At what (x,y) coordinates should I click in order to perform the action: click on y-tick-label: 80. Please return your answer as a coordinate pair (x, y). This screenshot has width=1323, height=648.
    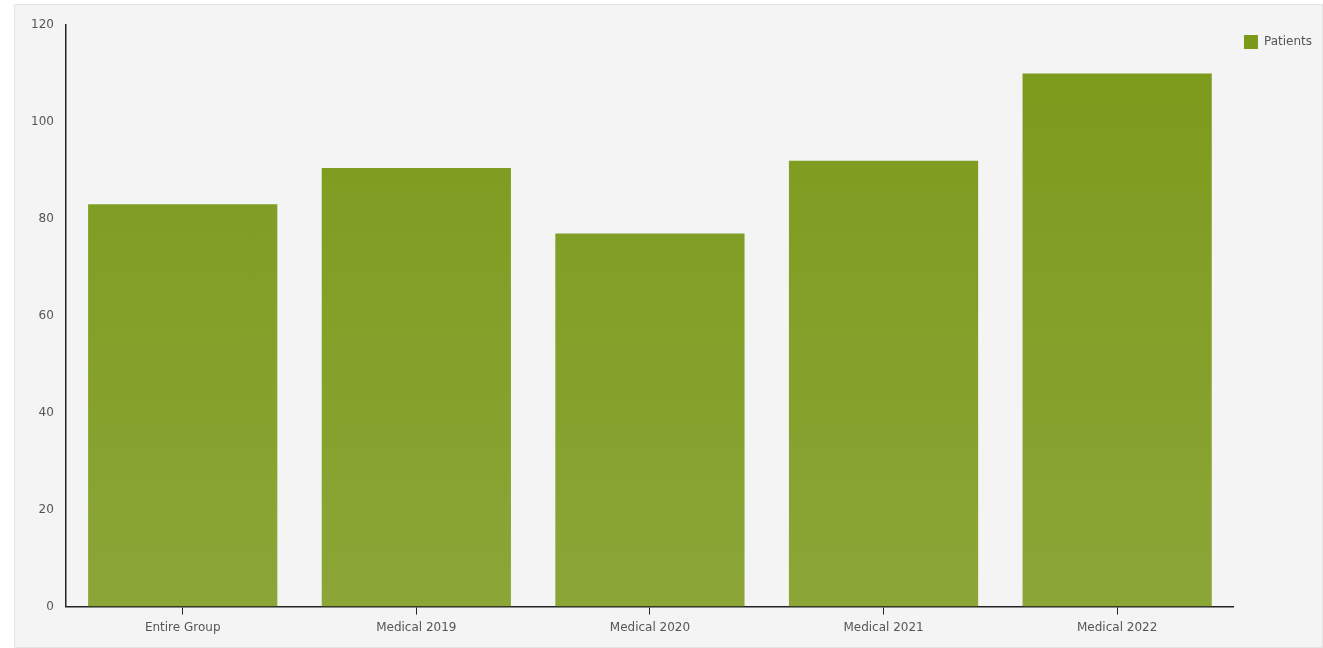
    Looking at the image, I should click on (46, 217).